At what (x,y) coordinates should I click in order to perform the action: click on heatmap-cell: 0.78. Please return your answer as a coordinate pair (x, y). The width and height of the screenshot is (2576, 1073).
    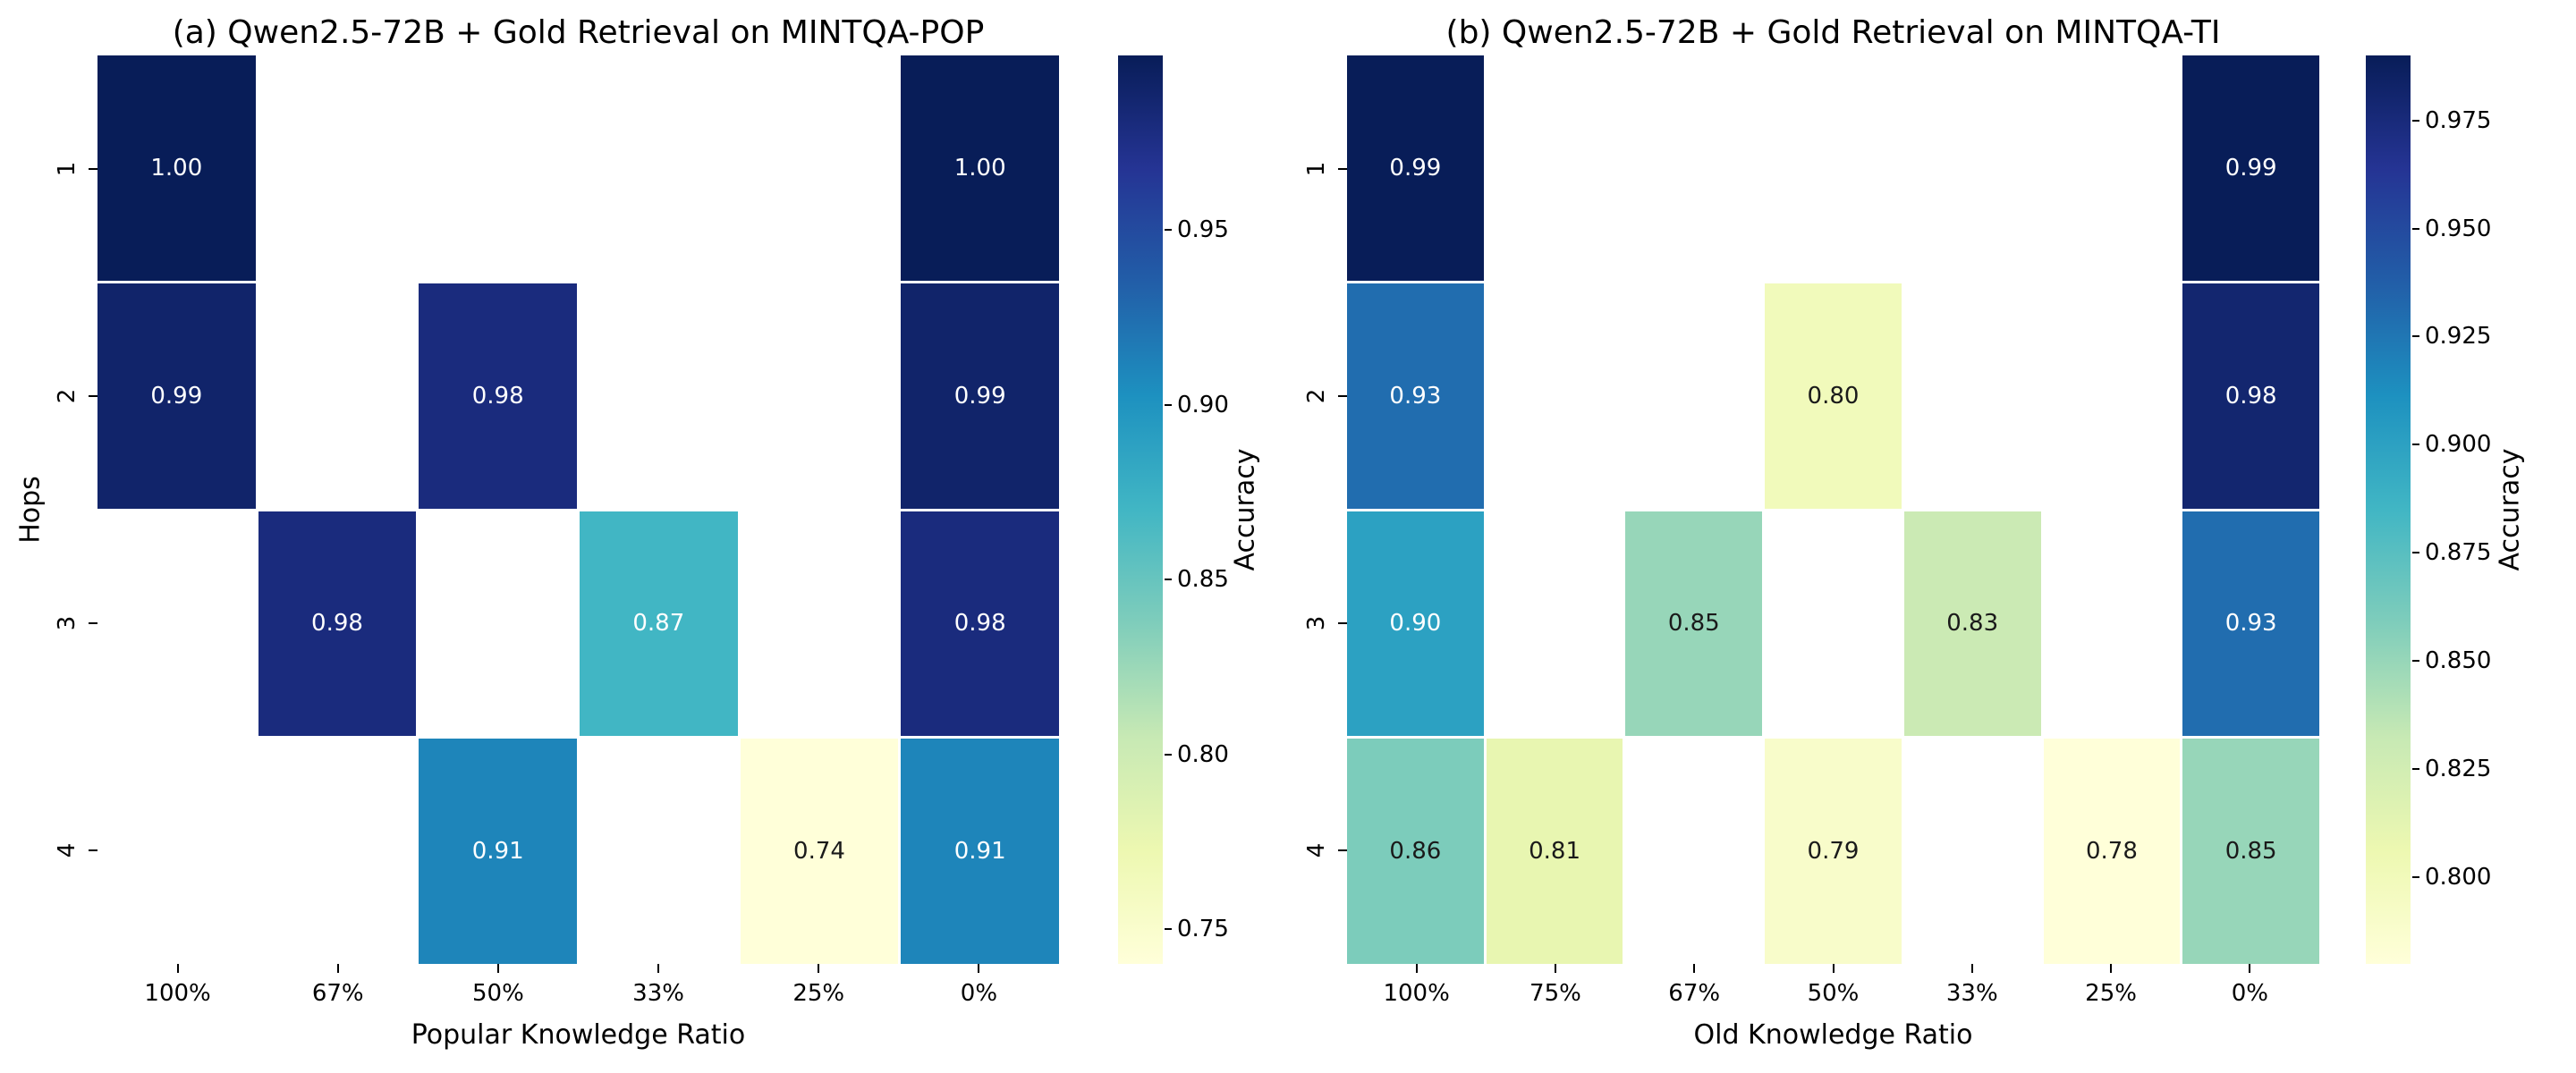
    Looking at the image, I should click on (2112, 851).